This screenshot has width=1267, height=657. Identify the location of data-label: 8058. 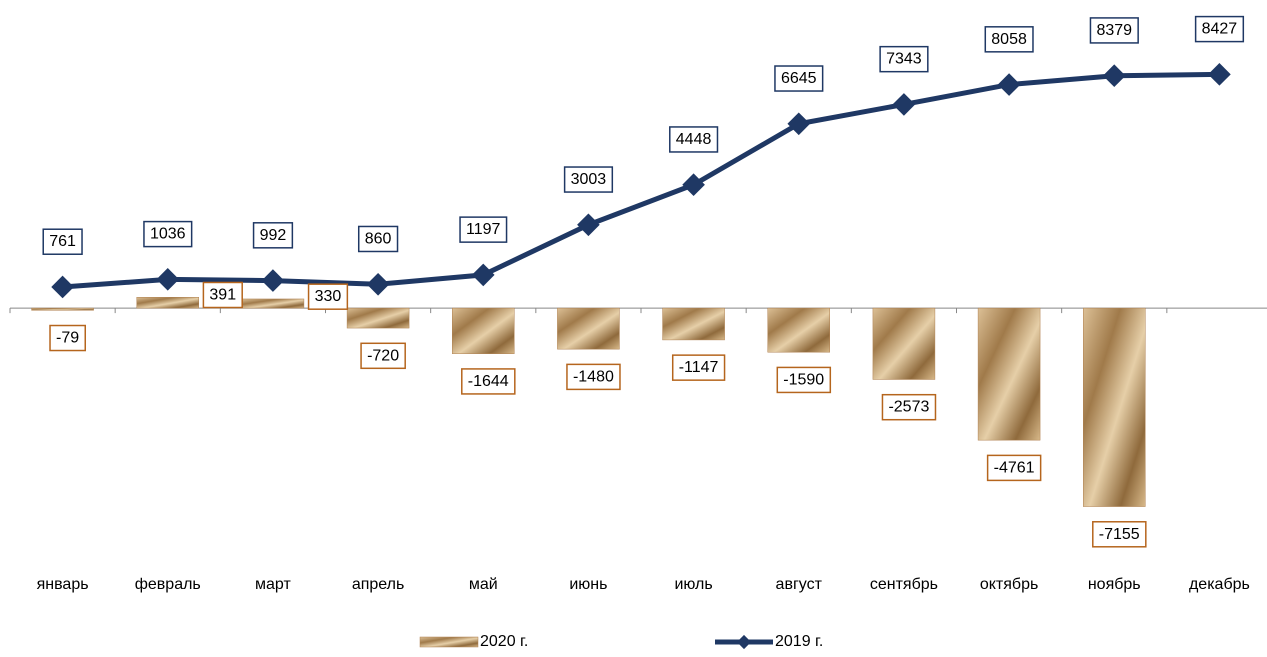
(1009, 39).